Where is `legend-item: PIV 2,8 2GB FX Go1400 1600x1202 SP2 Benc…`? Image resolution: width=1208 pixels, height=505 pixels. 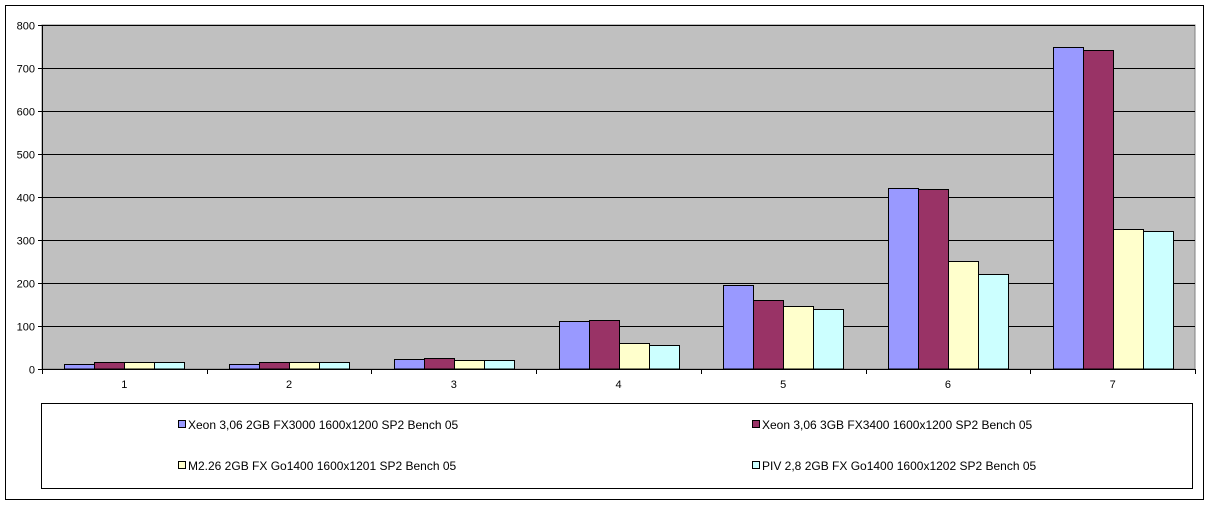
legend-item: PIV 2,8 2GB FX Go1400 1600x1202 SP2 Benc… is located at coordinates (894, 466).